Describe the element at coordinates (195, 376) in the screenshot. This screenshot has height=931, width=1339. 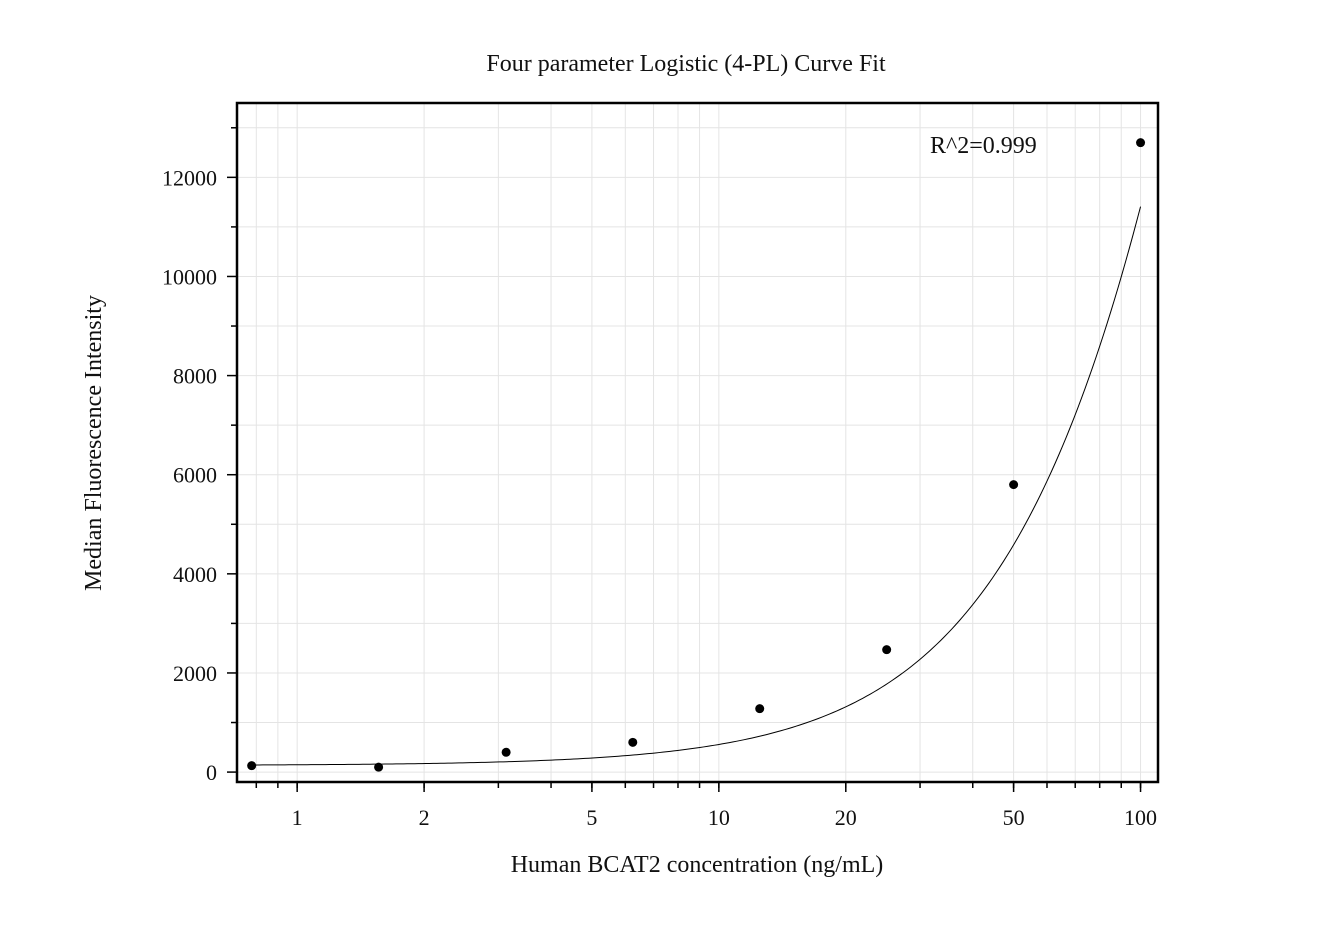
I see `y-tick-label: 8000` at that location.